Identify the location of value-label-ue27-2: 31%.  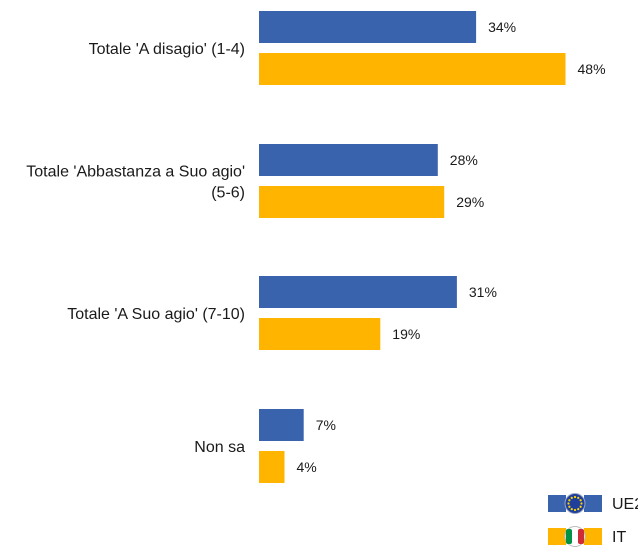
(483, 292).